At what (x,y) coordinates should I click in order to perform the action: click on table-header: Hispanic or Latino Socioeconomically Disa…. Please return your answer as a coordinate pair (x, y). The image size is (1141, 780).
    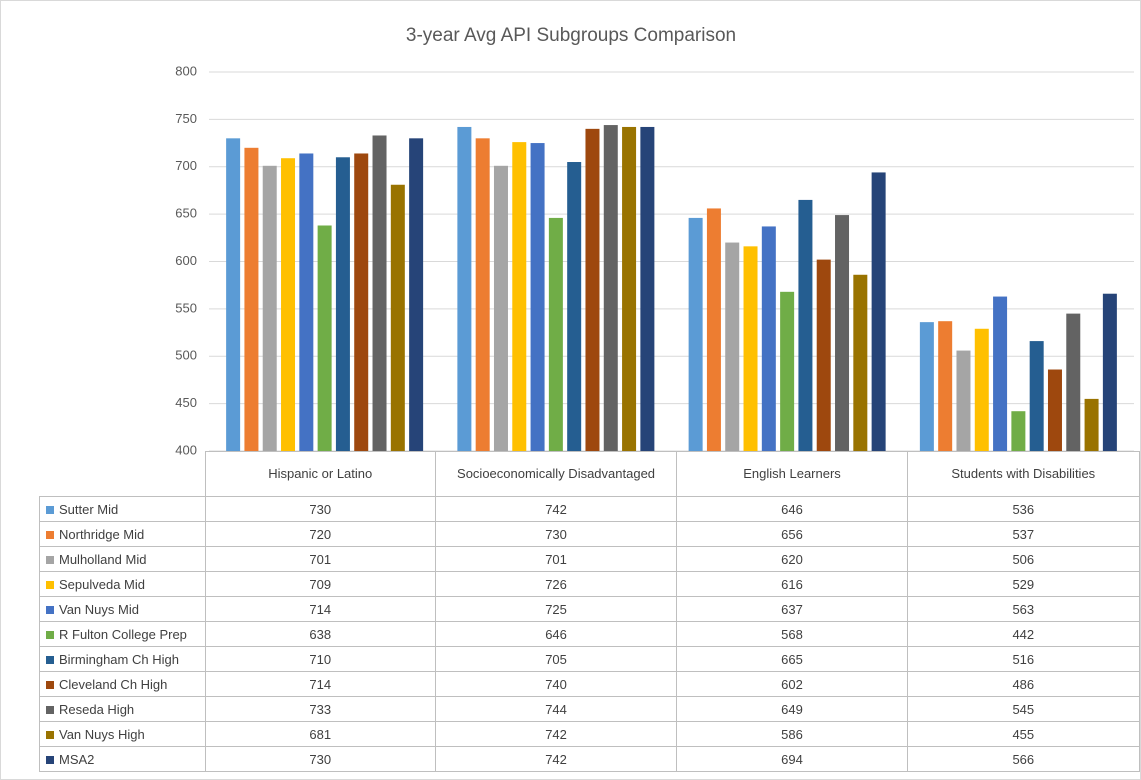
    Looking at the image, I should click on (590, 474).